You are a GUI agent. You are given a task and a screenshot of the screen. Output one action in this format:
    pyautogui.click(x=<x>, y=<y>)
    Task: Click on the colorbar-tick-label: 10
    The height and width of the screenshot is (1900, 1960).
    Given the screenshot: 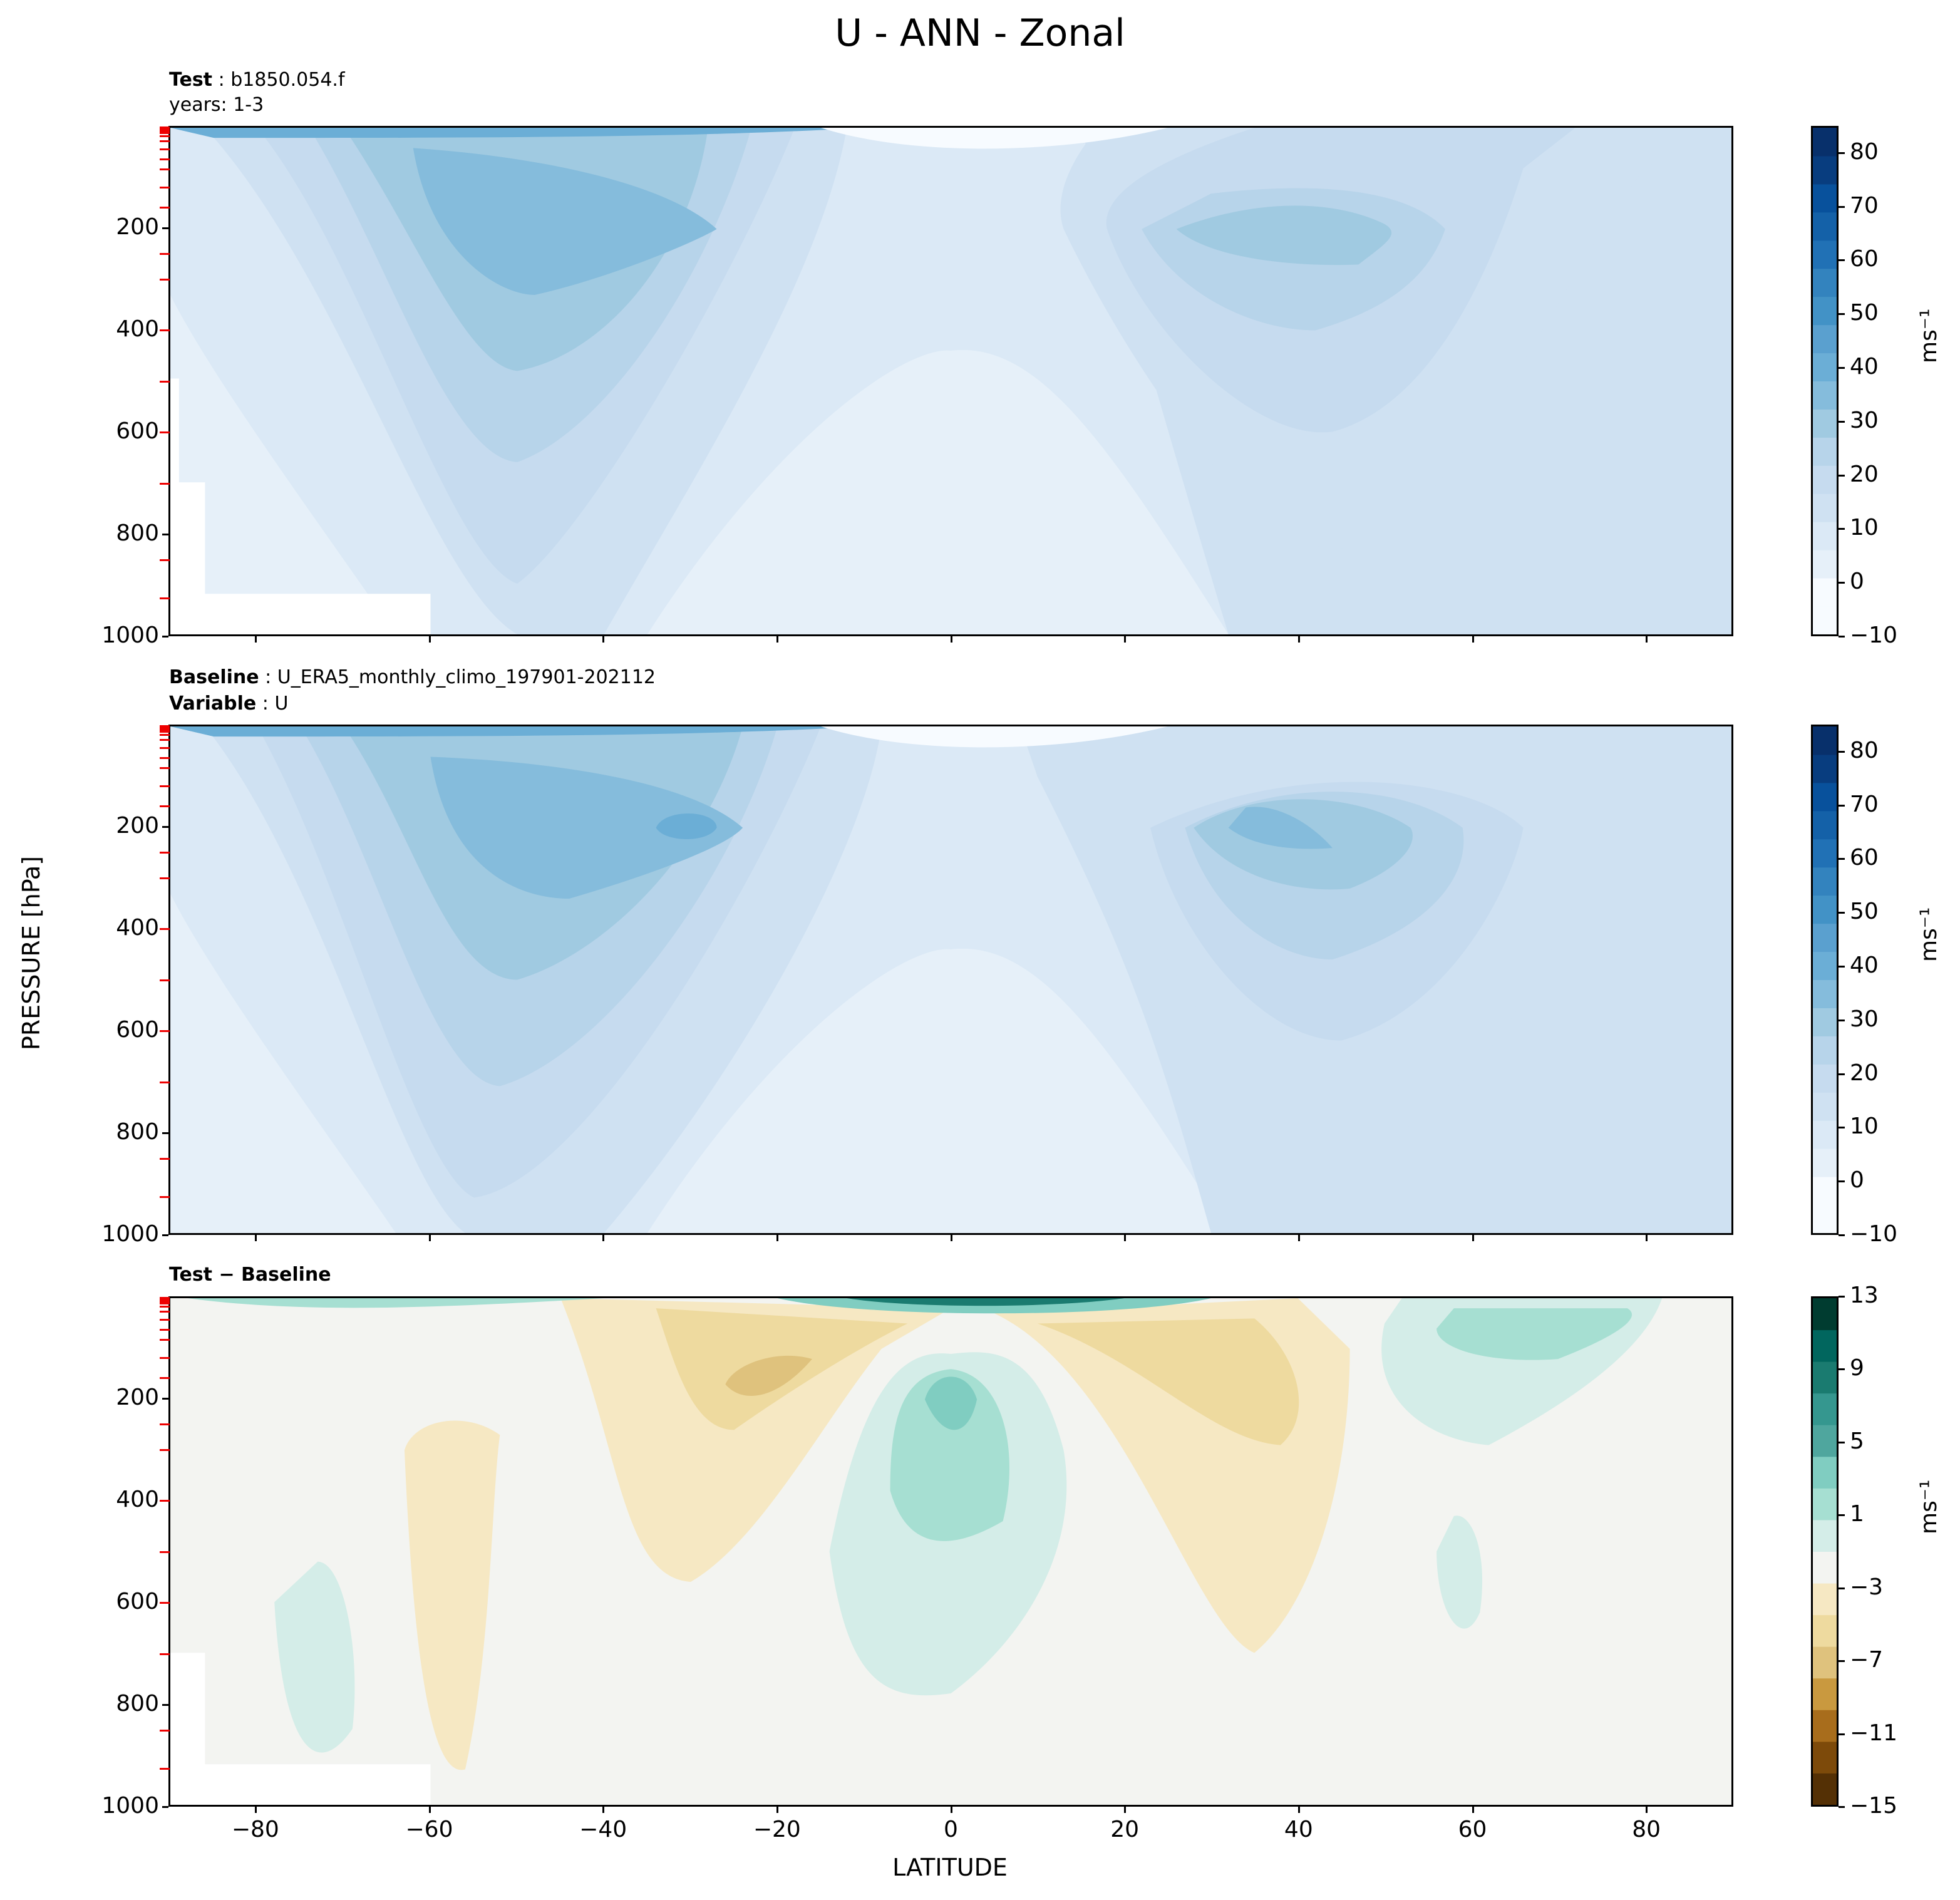 What is the action you would take?
    pyautogui.click(x=1864, y=528)
    